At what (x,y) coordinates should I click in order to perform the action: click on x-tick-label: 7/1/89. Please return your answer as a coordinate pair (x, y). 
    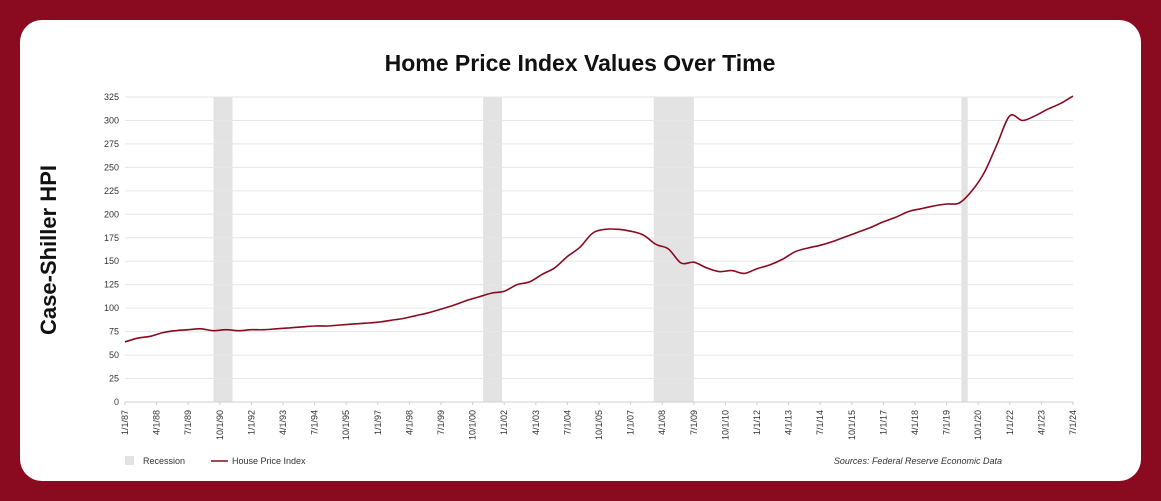
    Looking at the image, I should click on (188, 422).